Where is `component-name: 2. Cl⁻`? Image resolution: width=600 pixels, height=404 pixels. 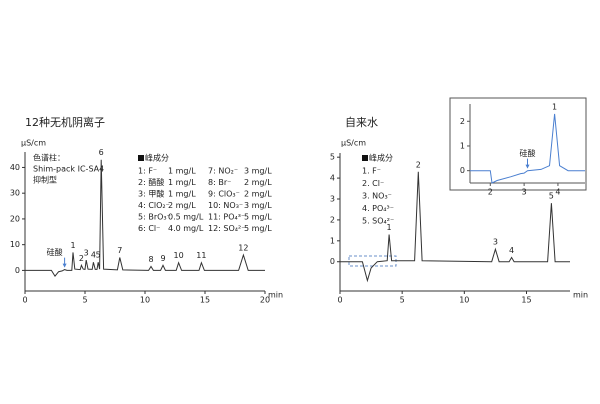 component-name: 2. Cl⁻ is located at coordinates (373, 183).